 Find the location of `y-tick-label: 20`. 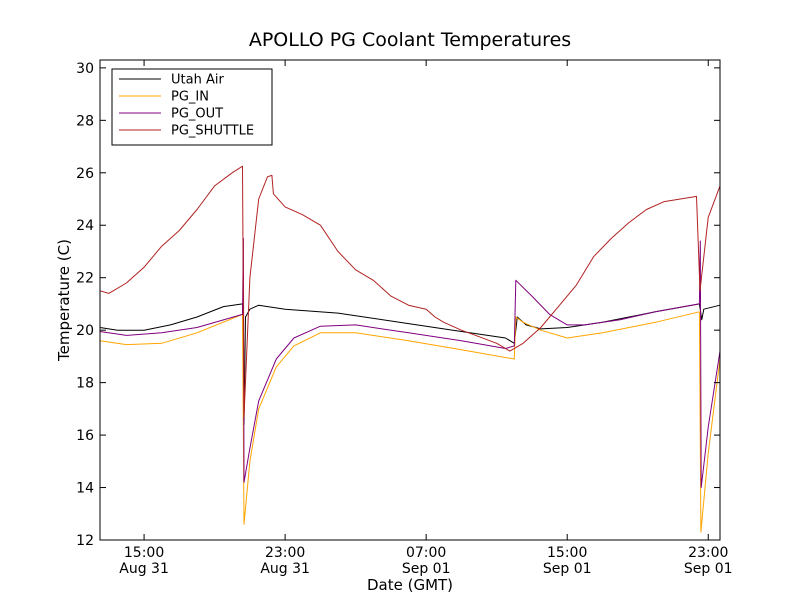

y-tick-label: 20 is located at coordinates (85, 331).